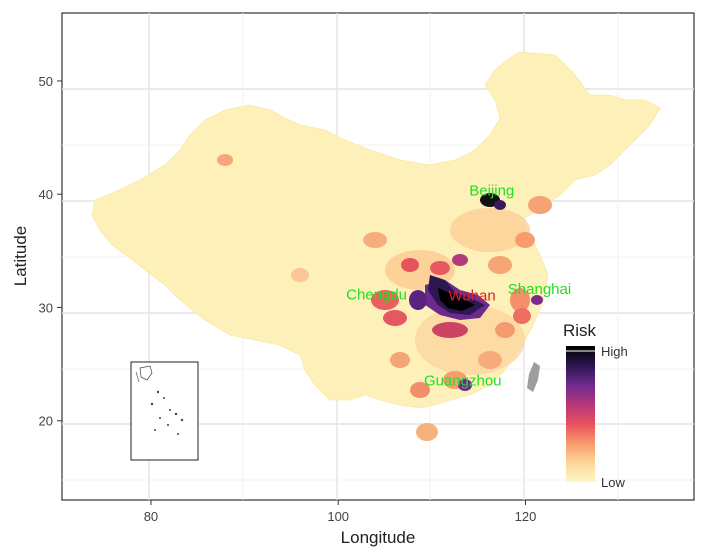  I want to click on y-tick-label: 40, so click(46, 194).